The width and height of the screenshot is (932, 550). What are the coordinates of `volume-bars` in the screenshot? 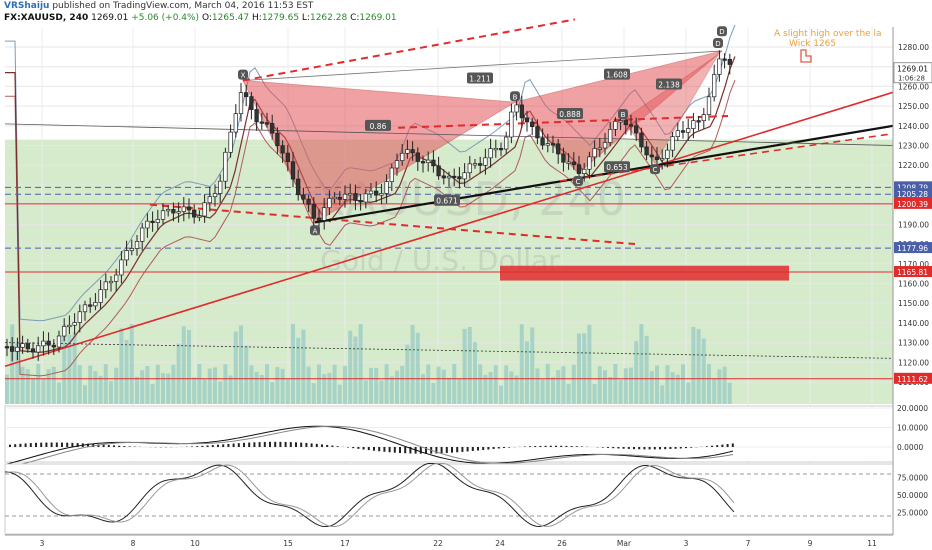 It's located at (368, 364).